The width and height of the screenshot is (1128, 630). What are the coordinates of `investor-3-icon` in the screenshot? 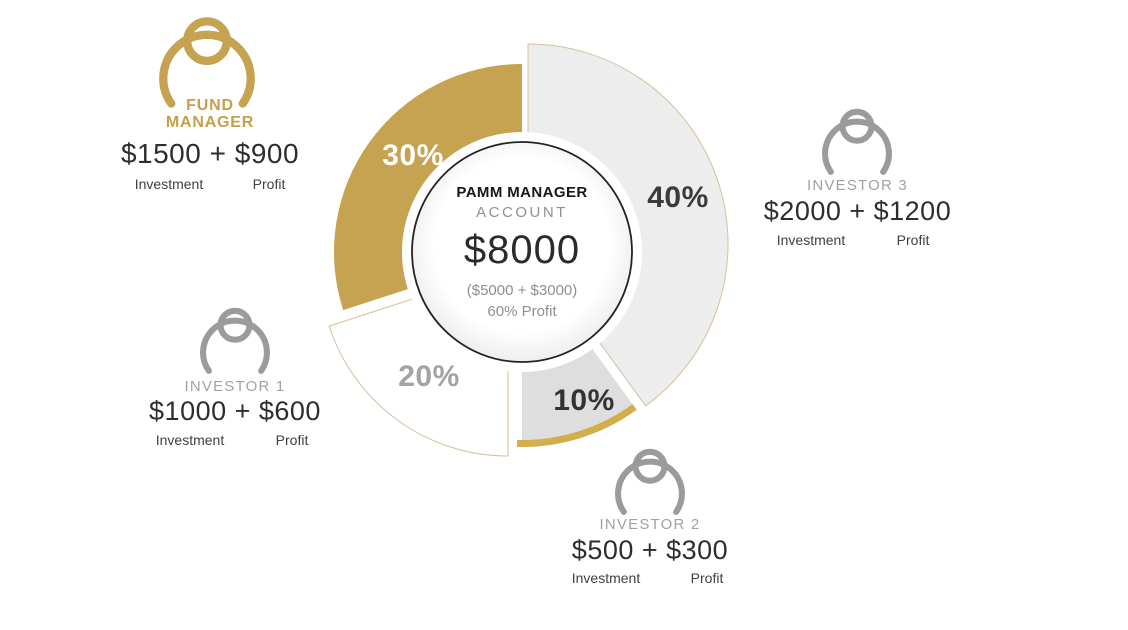 It's located at (857, 143).